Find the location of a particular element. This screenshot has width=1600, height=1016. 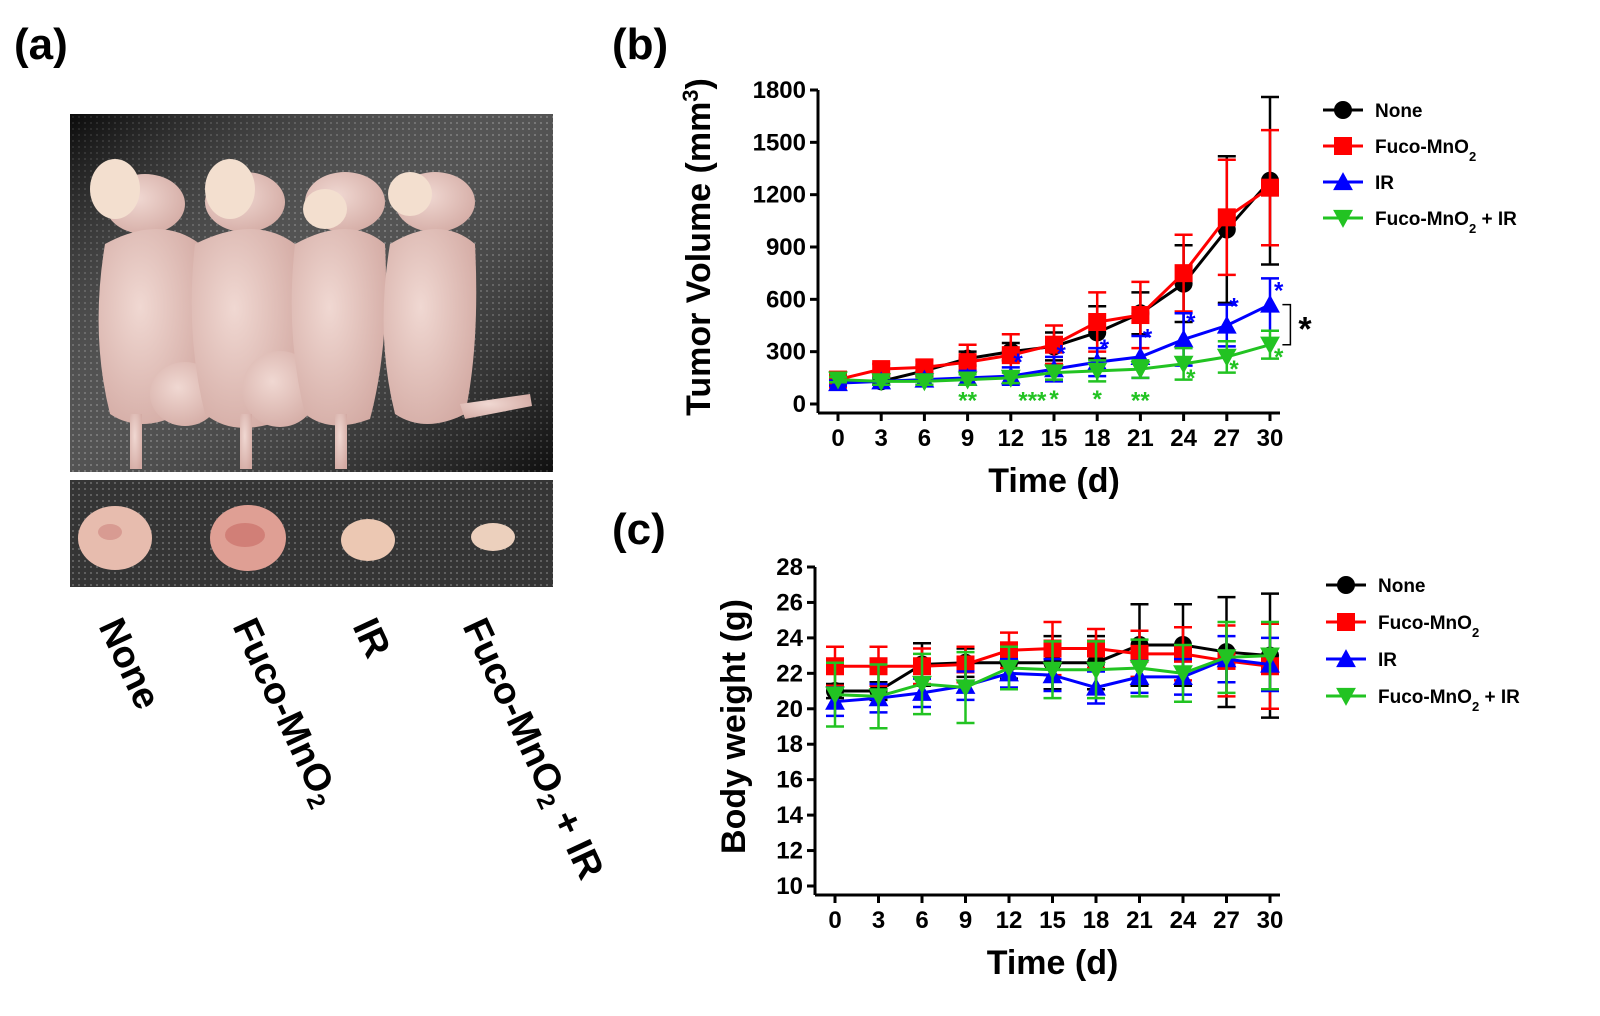

y-tick-label: 28 is located at coordinates (789, 567).